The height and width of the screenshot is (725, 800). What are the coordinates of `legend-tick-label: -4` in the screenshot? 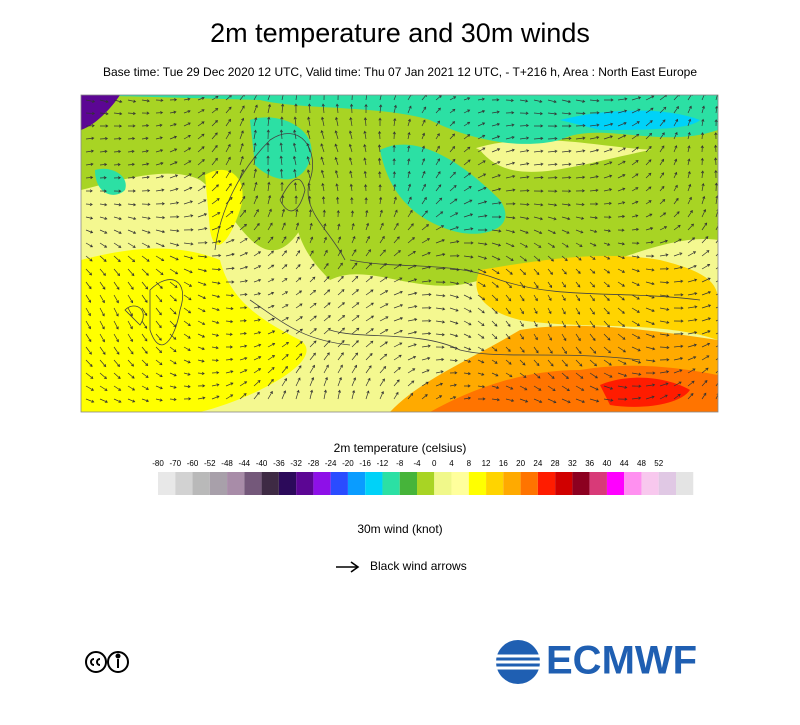 It's located at (417, 463).